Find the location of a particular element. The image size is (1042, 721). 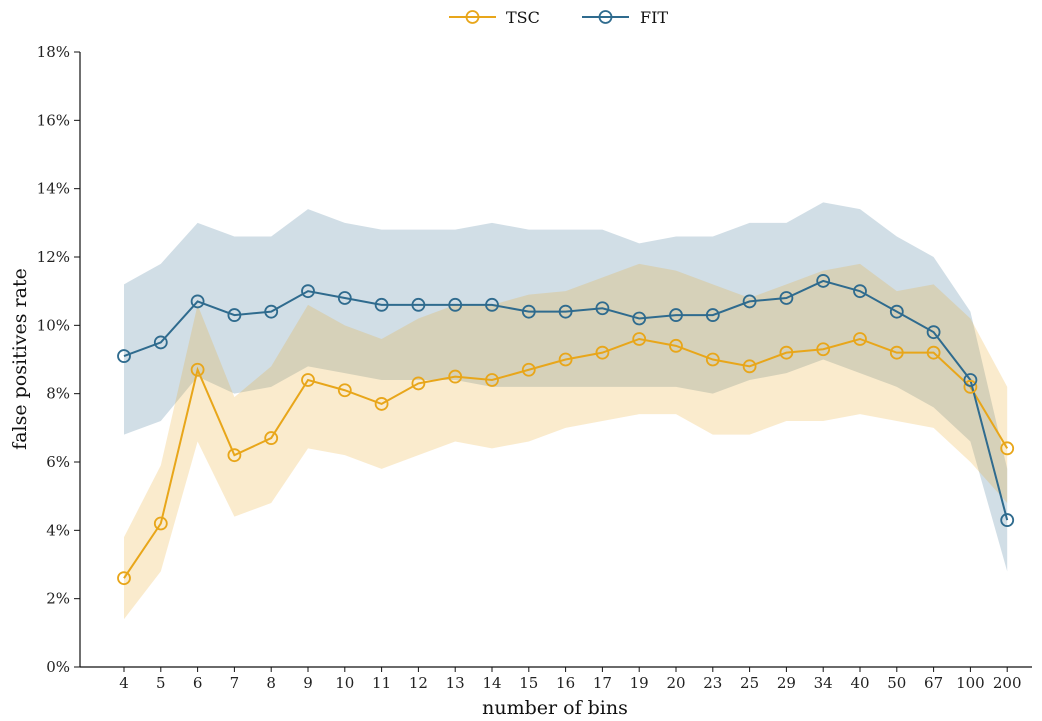

x-tick-label: 7 is located at coordinates (235, 683).